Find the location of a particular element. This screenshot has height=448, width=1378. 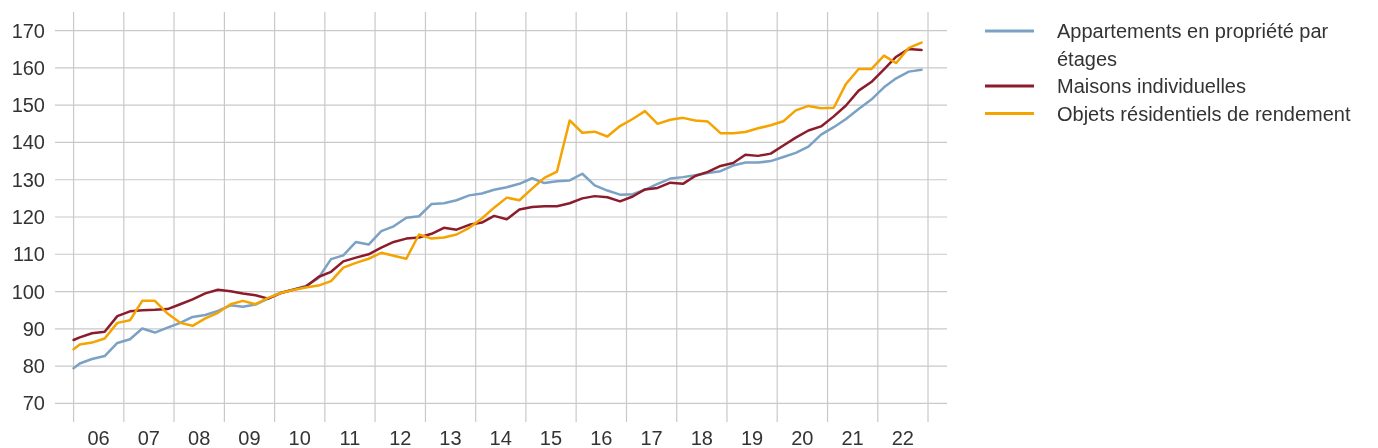

x-tick-label: 17 is located at coordinates (651, 437).